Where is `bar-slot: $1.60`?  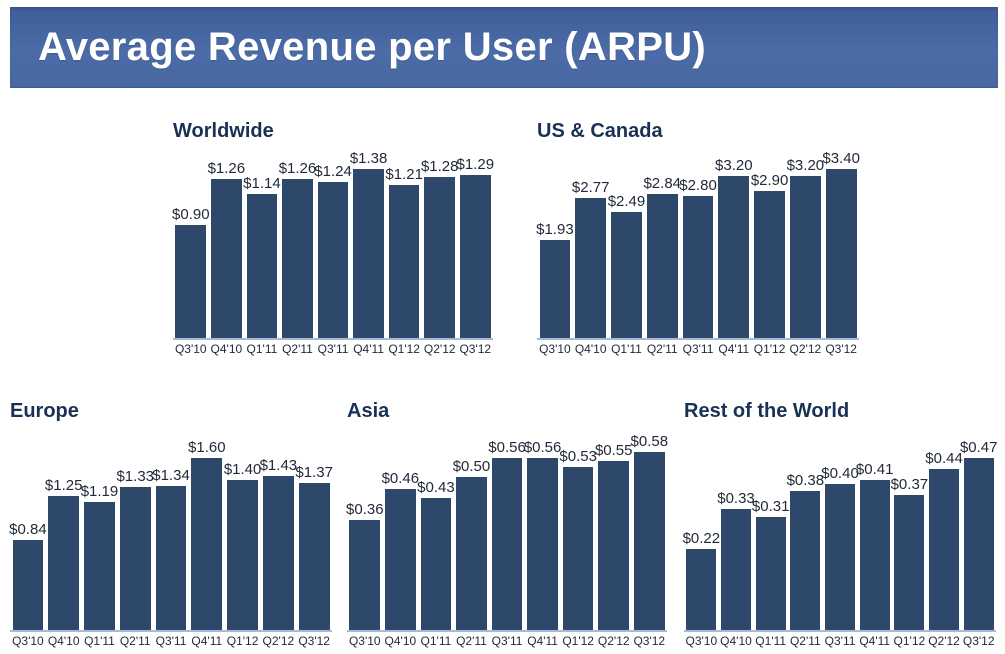 bar-slot: $1.60 is located at coordinates (207, 530).